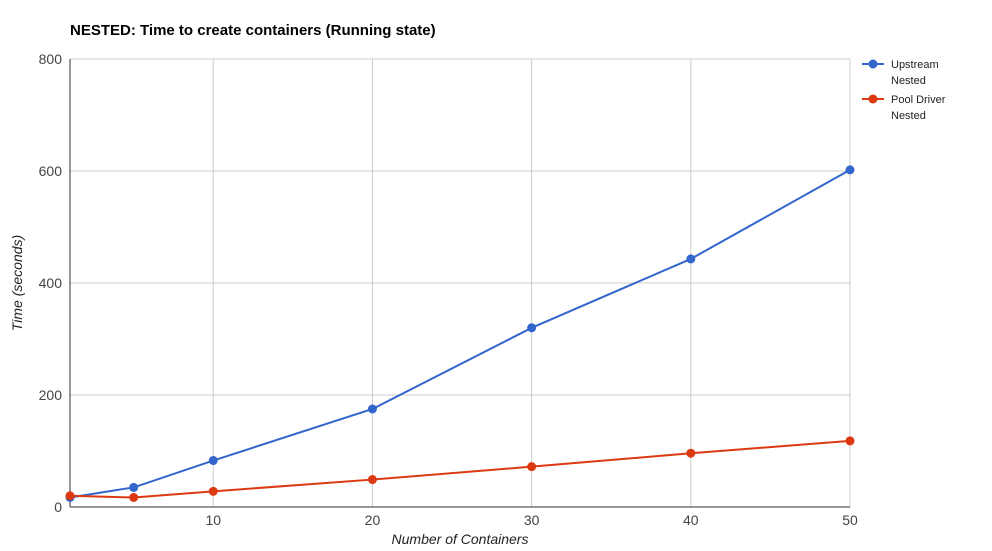 The width and height of the screenshot is (992, 551). What do you see at coordinates (908, 116) in the screenshot?
I see `legend-label-pool-driver-nested: Nested` at bounding box center [908, 116].